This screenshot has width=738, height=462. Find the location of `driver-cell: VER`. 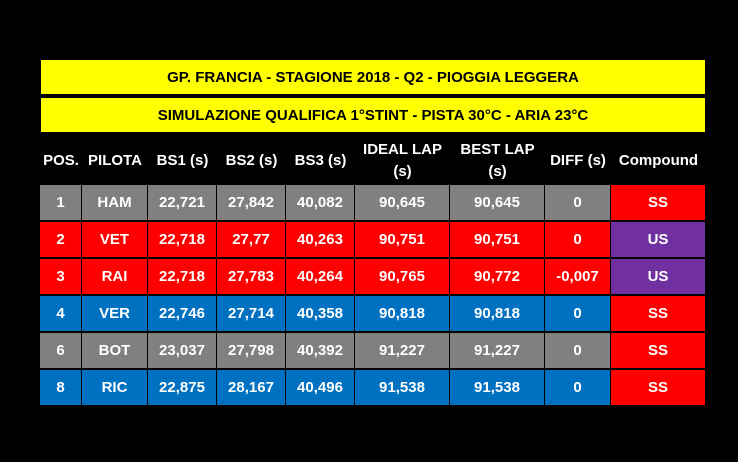

driver-cell: VER is located at coordinates (115, 314).